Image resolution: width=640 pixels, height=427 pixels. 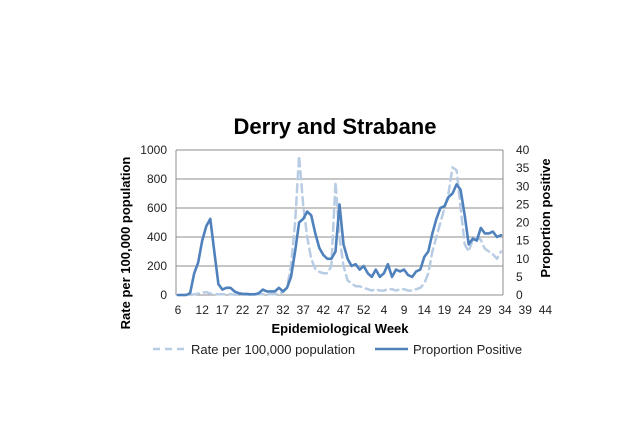 I want to click on y2-tick-label: 5, so click(x=519, y=277).